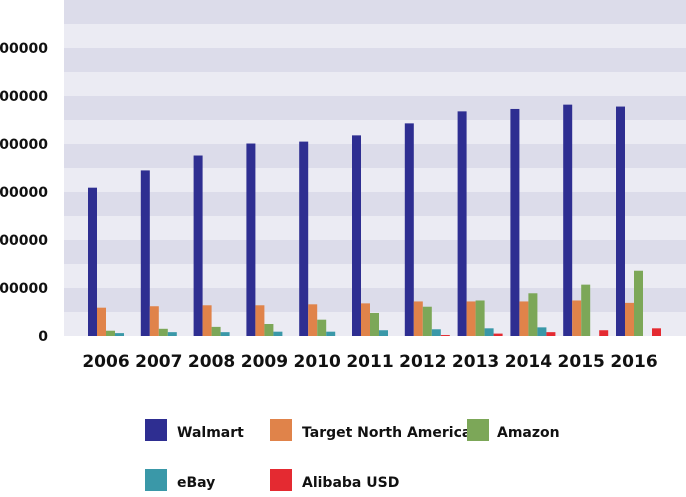 Image resolution: width=686 pixels, height=497 pixels. I want to click on y-tick-label: 400000, so click(24, 145).